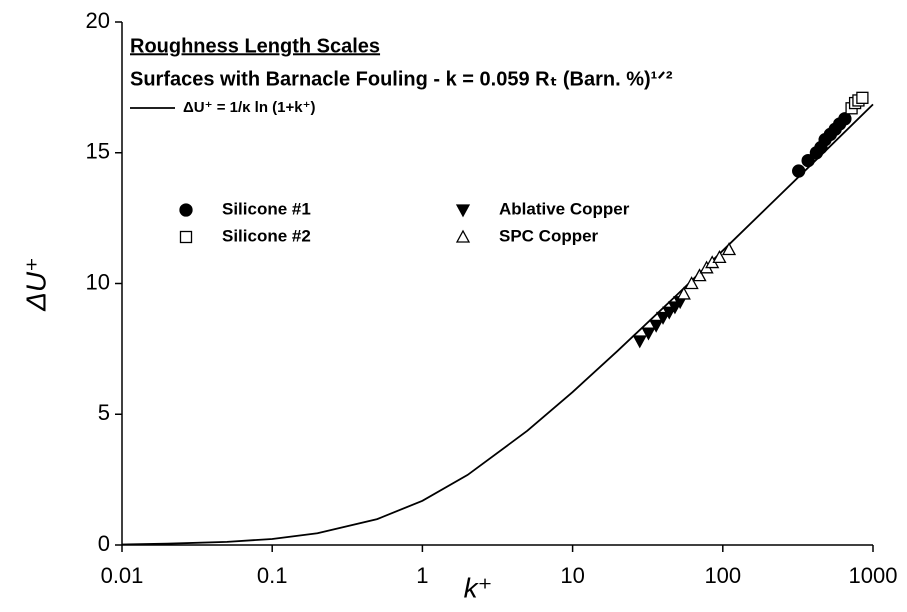  What do you see at coordinates (722, 575) in the screenshot?
I see `x-tick-label: 100` at bounding box center [722, 575].